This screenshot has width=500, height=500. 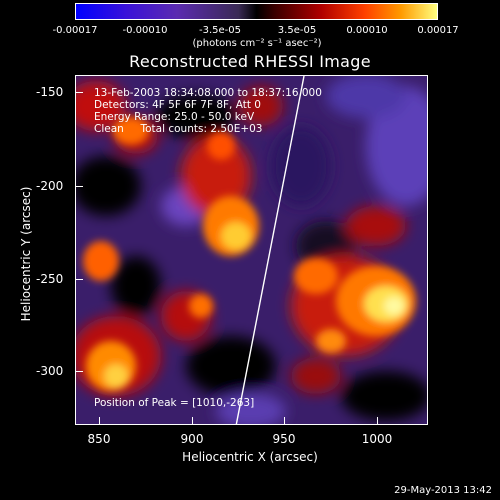 I want to click on colorbar-tick-label: -0.00017, so click(x=75, y=30).